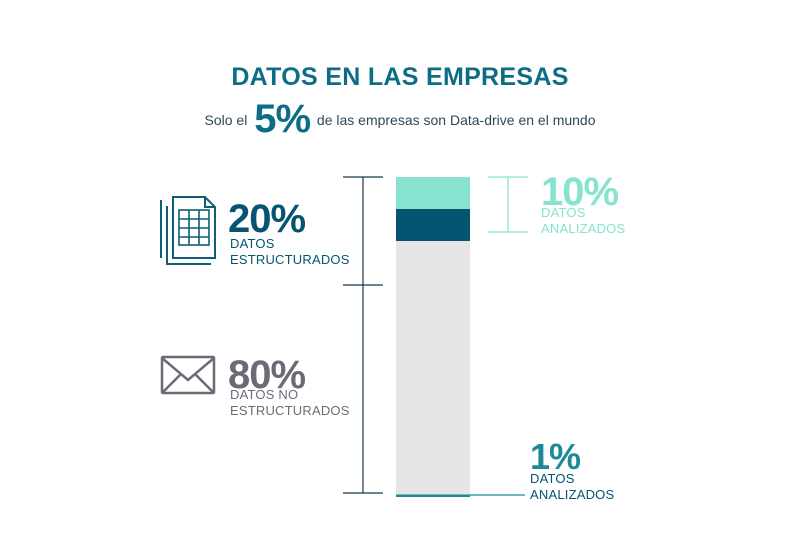 Image resolution: width=800 pixels, height=560 pixels. Describe the element at coordinates (433, 495) in the screenshot. I see `bar-segment-unstructured-analyzed` at that location.